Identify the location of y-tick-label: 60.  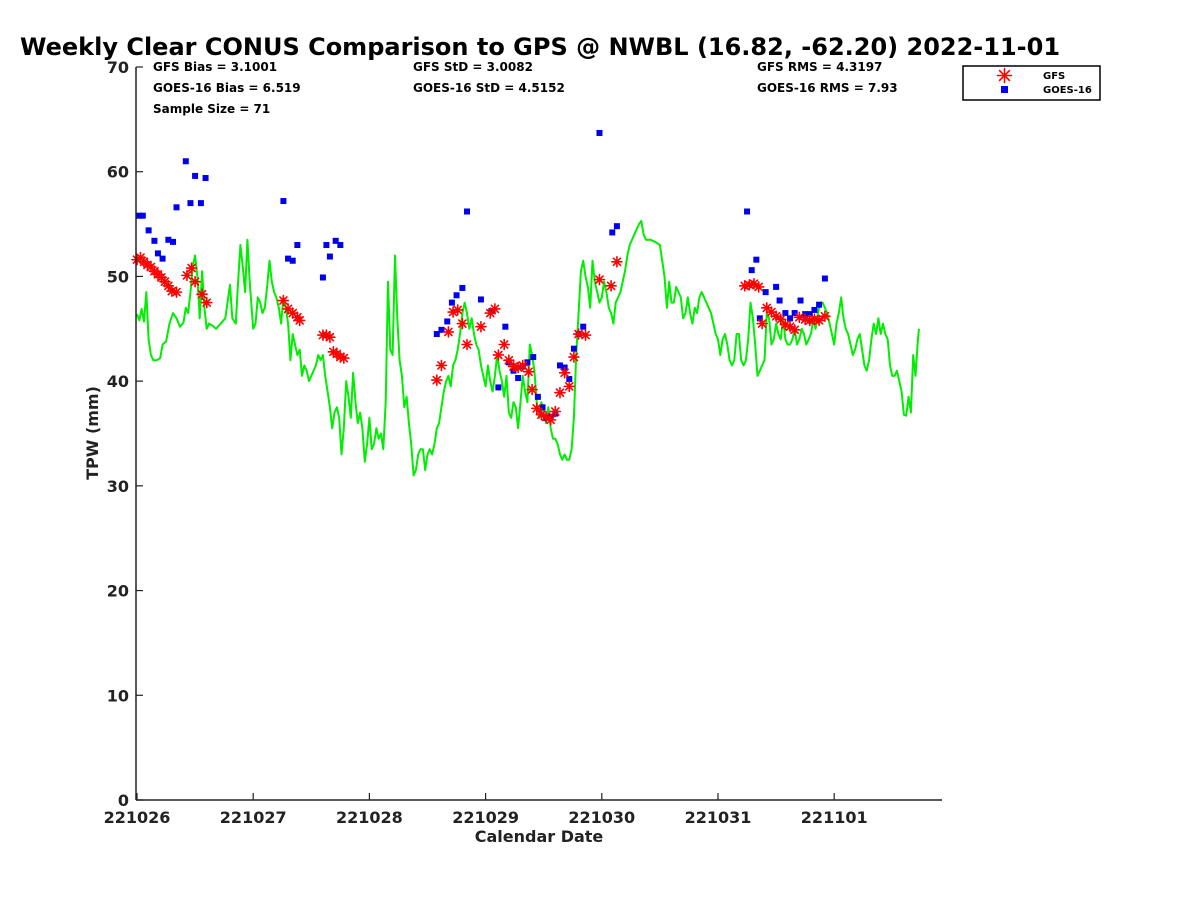
(118, 172).